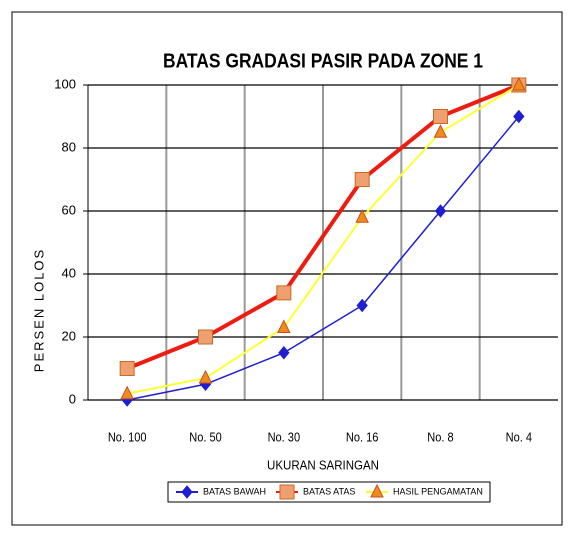 Image resolution: width=574 pixels, height=534 pixels. I want to click on y-tick-label: 80, so click(69, 146).